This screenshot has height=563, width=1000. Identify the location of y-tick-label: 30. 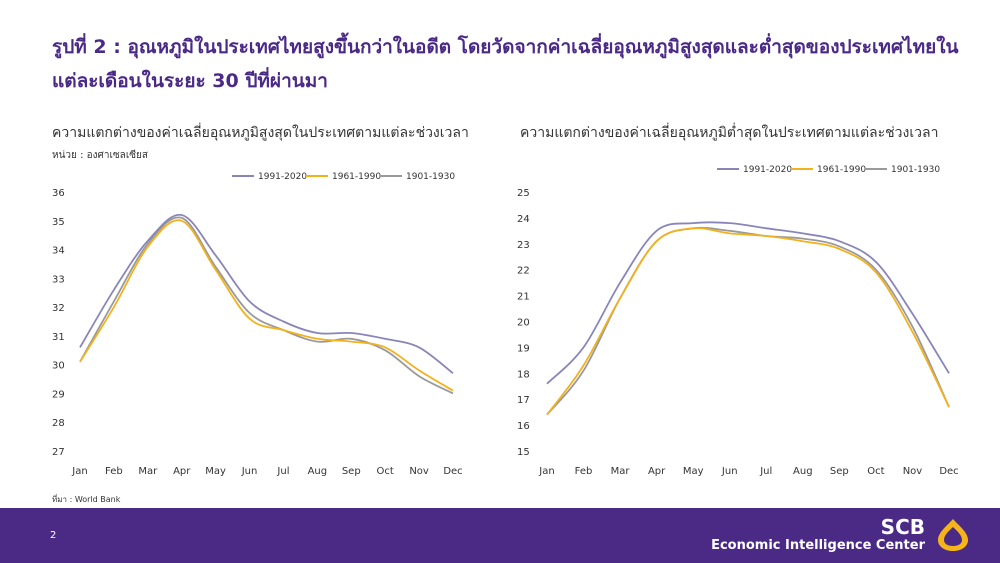
(58, 366).